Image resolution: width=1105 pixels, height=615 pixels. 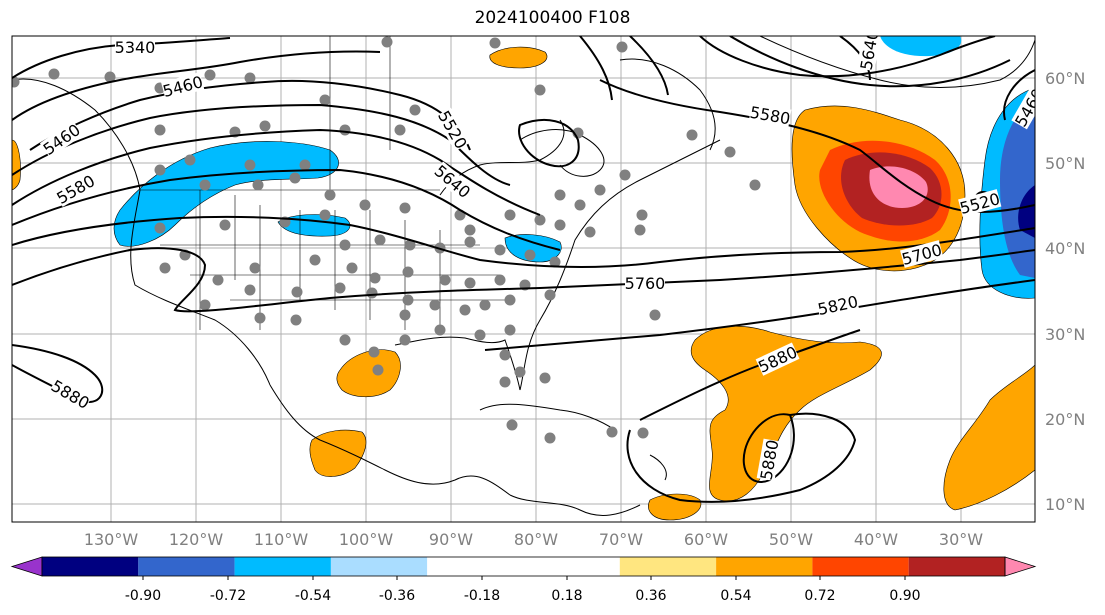 What do you see at coordinates (768, 448) in the screenshot?
I see `contour-5880-ring` at bounding box center [768, 448].